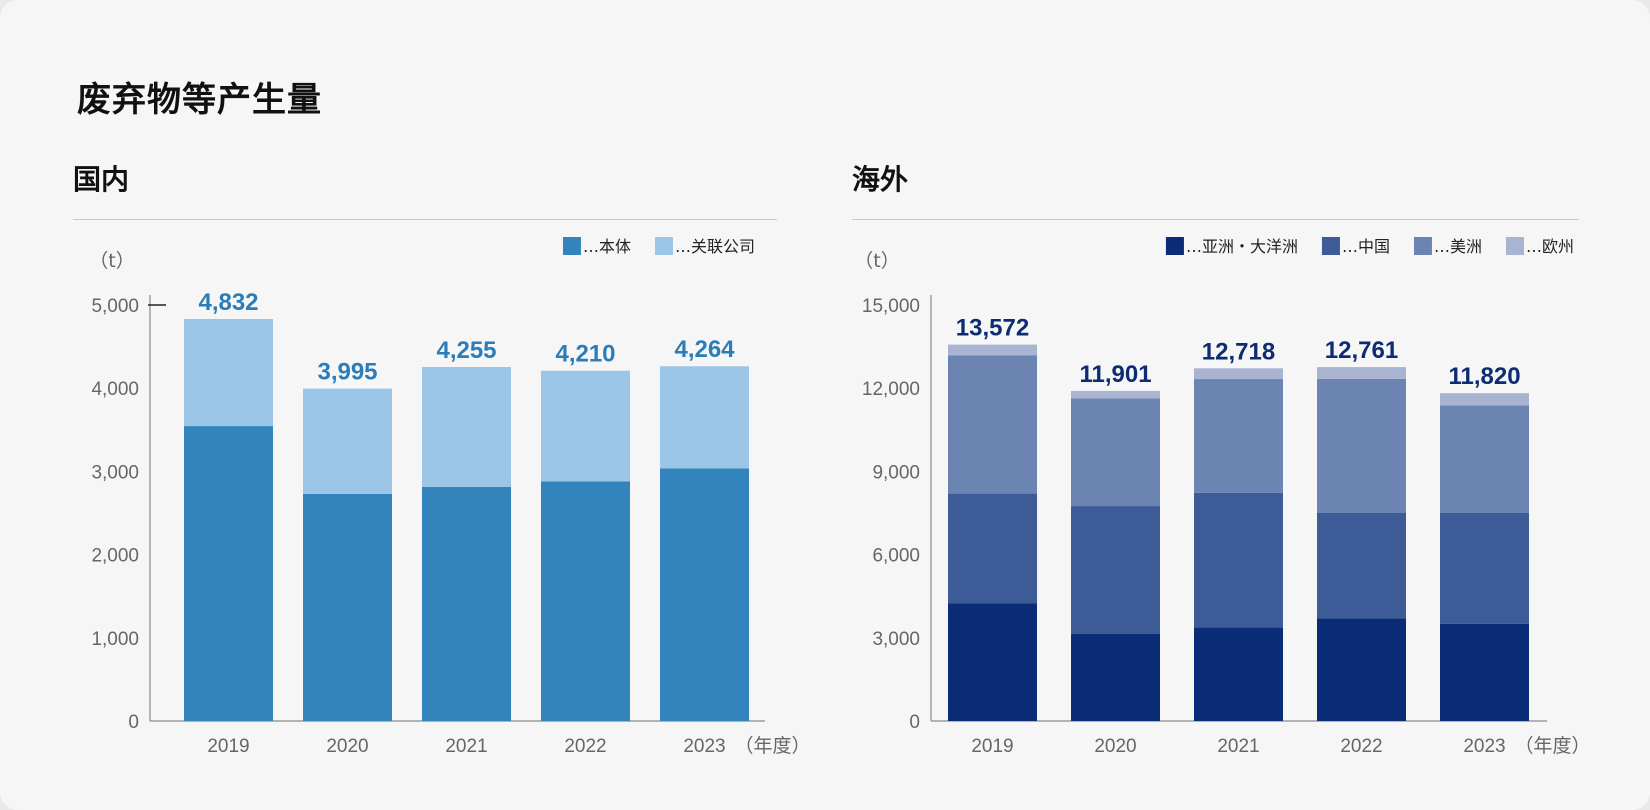 The height and width of the screenshot is (810, 1650). Describe the element at coordinates (1242, 246) in the screenshot. I see `overseas-legend-label: …亚洲・大洋洲` at that location.